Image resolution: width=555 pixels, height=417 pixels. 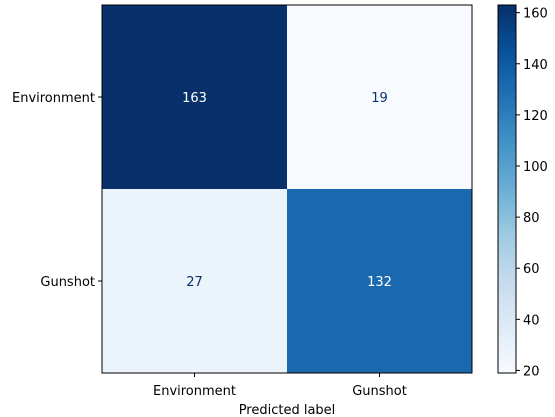 I want to click on cell-value-label: 163, so click(x=194, y=98).